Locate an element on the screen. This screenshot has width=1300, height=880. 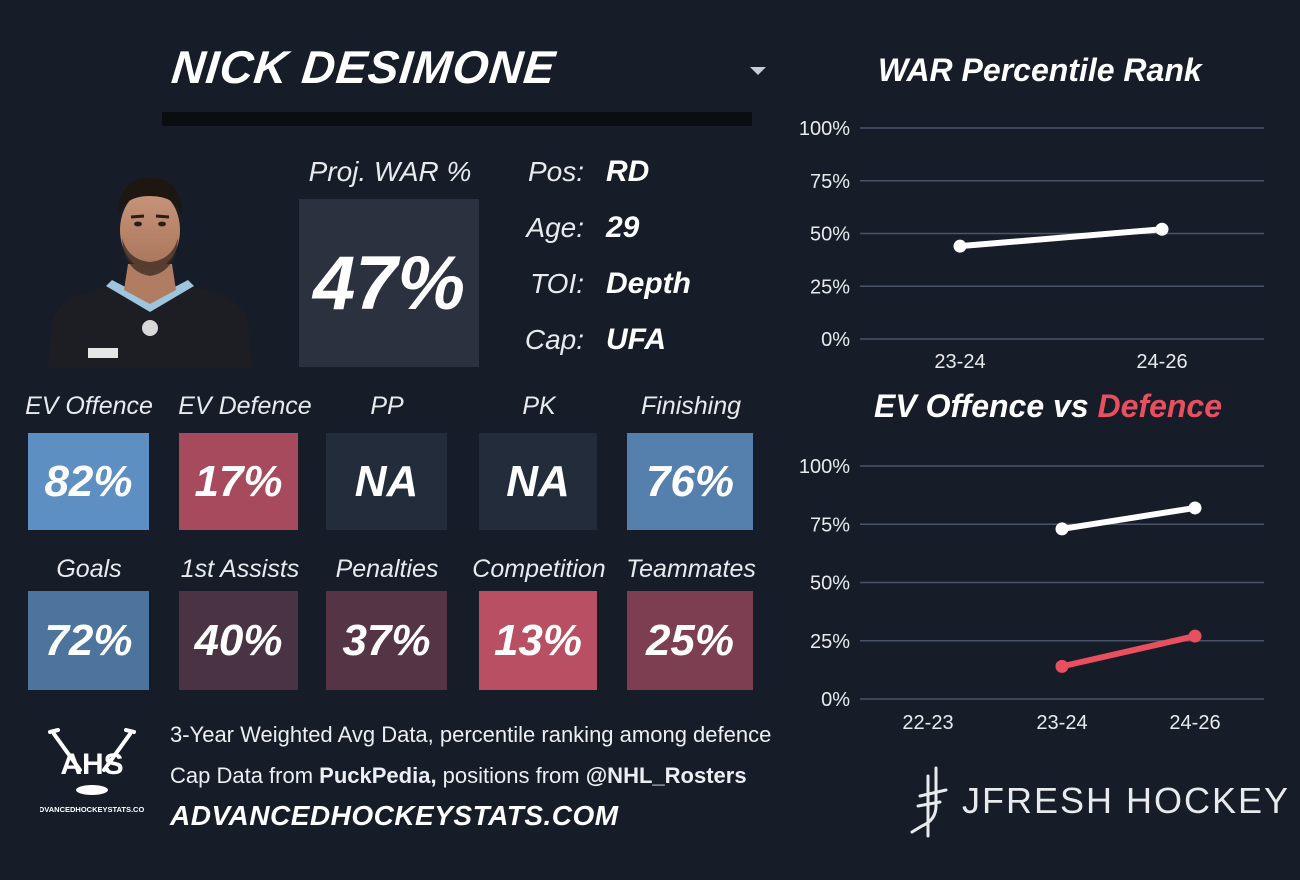
info-label-pos: Pos: is located at coordinates (555, 171).